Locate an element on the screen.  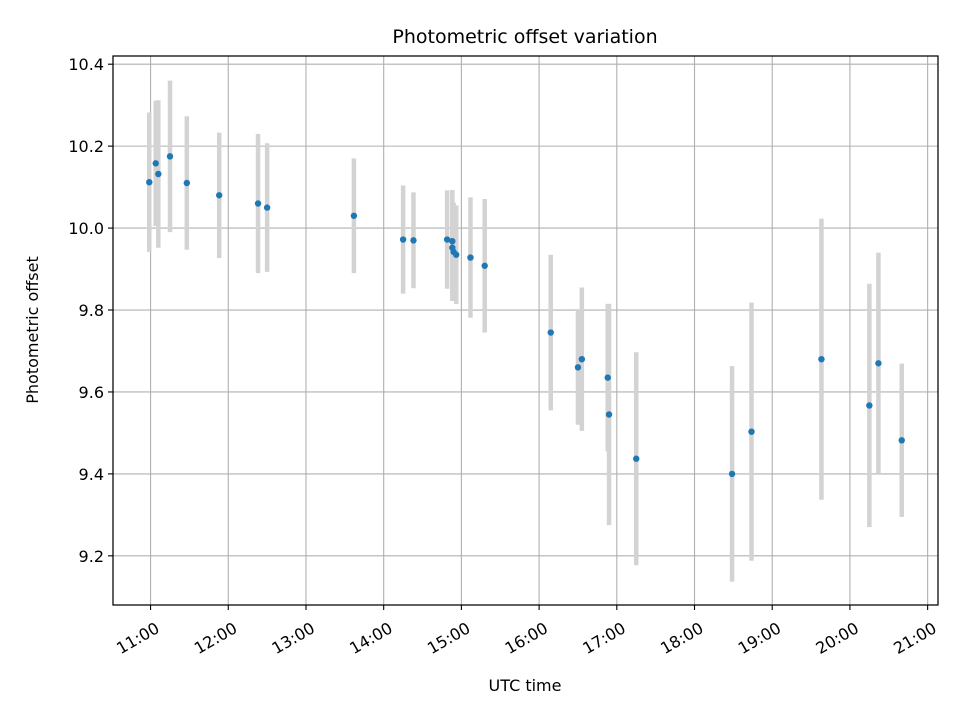
y-tick-label: 9.2 is located at coordinates (91, 556).